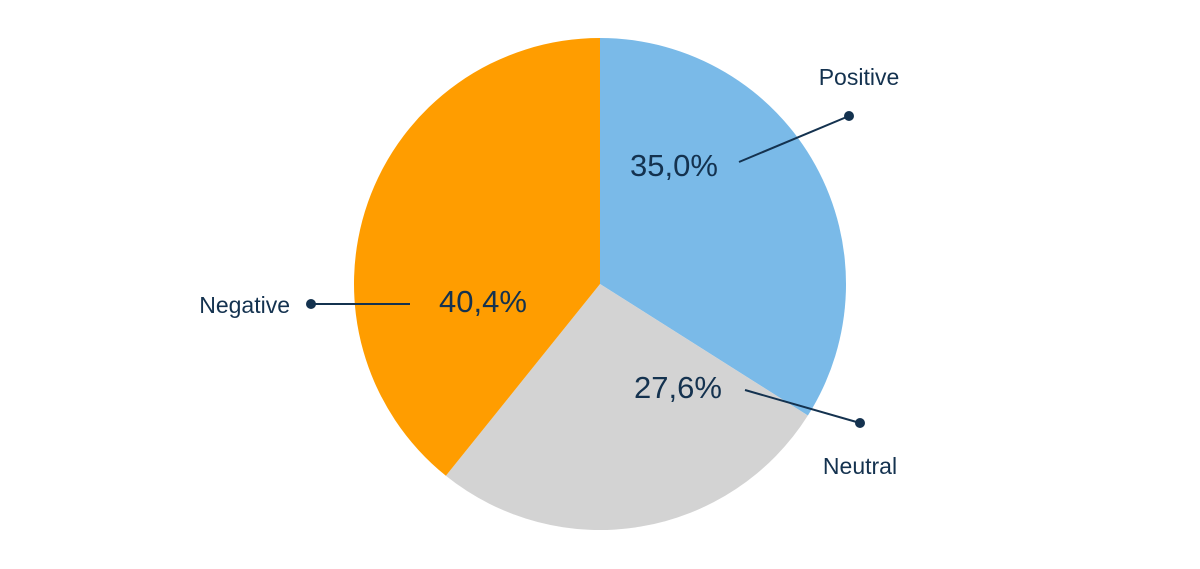  Describe the element at coordinates (802, 406) in the screenshot. I see `leader-line-neutral` at that location.